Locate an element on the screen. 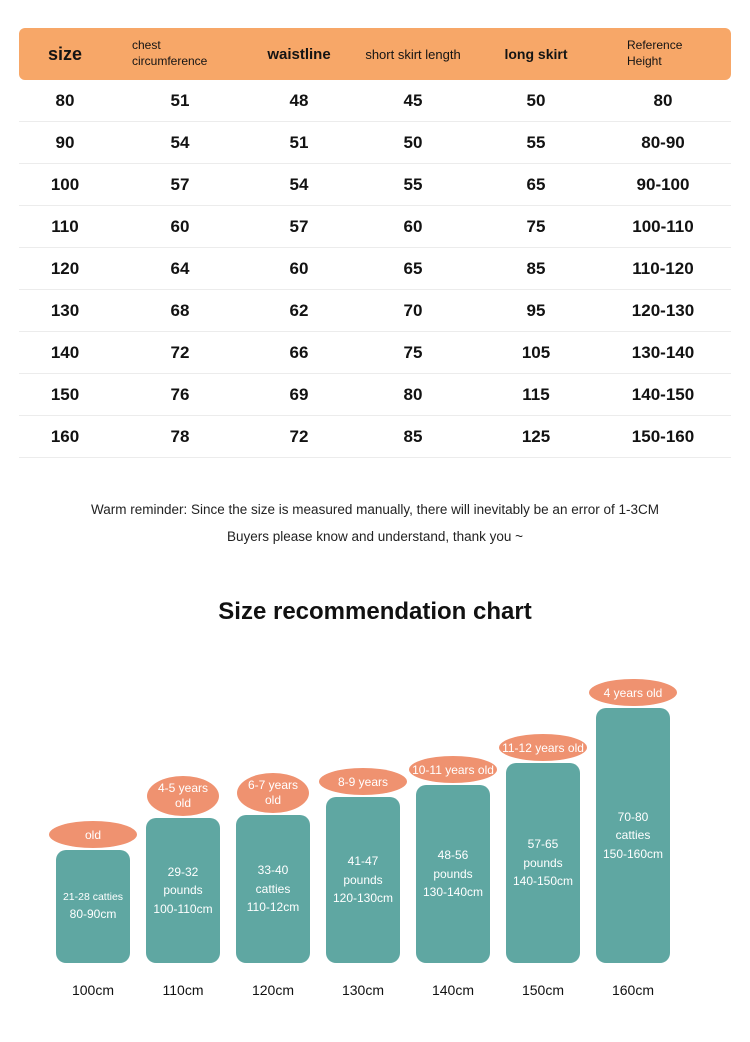 The height and width of the screenshot is (1042, 750). bar-label-line: 33-40 is located at coordinates (273, 870).